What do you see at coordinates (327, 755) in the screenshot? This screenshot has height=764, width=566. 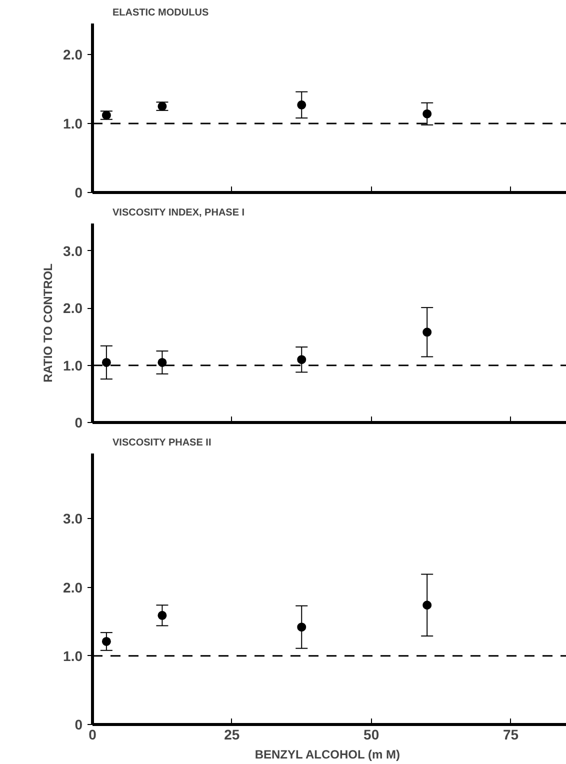 I see `x-axis-title: BENZYL ALCOHOL (m M)` at bounding box center [327, 755].